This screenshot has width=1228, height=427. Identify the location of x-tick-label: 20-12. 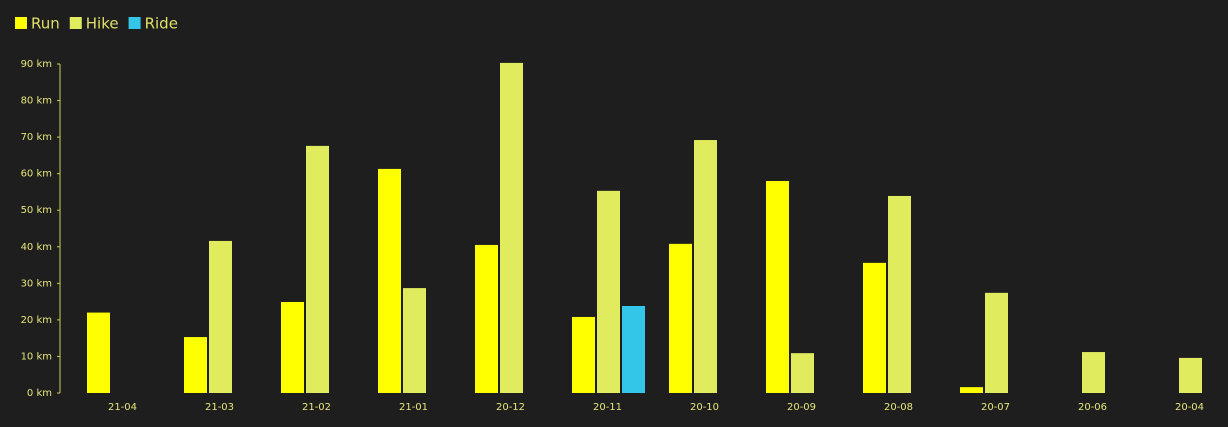
(510, 407).